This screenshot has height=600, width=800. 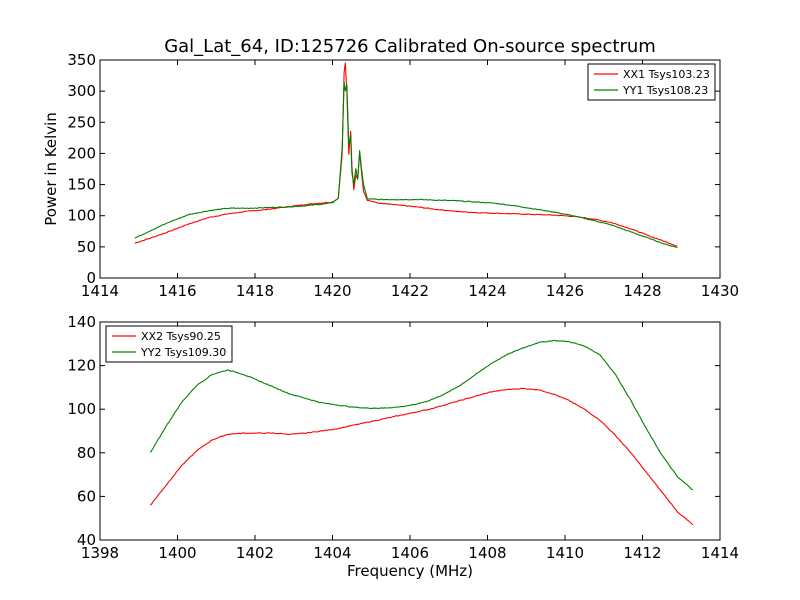 I want to click on bottom-plot-legend: XX2 Tsys90.25 YY2 Tsys109.30, so click(x=169, y=344).